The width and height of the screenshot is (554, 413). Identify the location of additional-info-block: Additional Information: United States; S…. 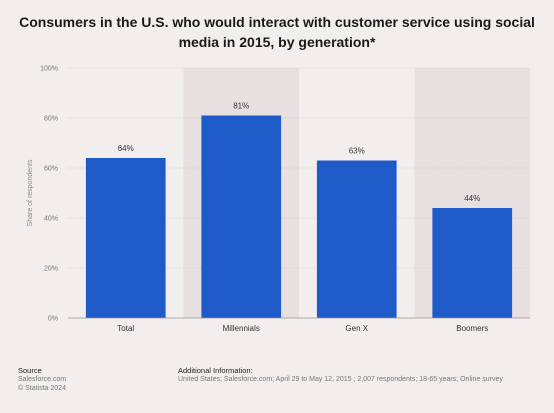
(358, 375).